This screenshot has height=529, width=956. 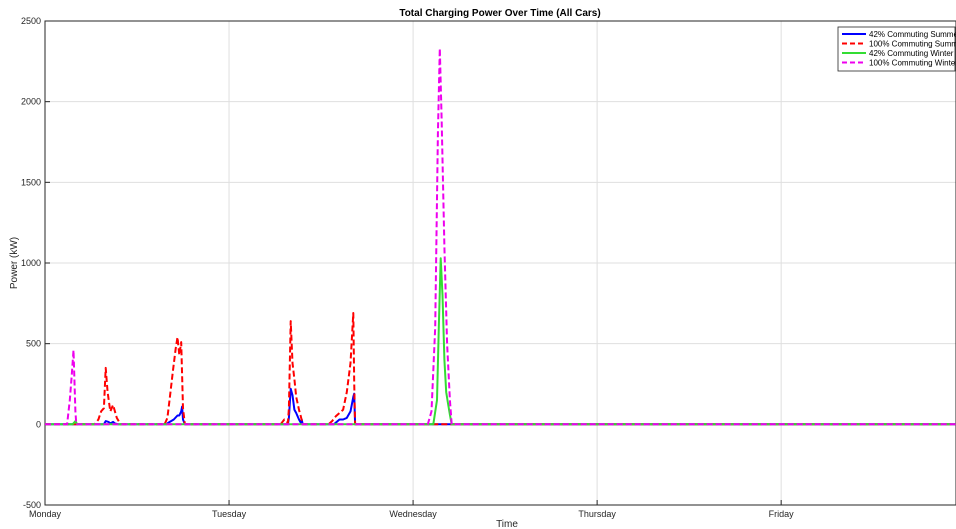 I want to click on y-tick-label: 1000, so click(x=31, y=263).